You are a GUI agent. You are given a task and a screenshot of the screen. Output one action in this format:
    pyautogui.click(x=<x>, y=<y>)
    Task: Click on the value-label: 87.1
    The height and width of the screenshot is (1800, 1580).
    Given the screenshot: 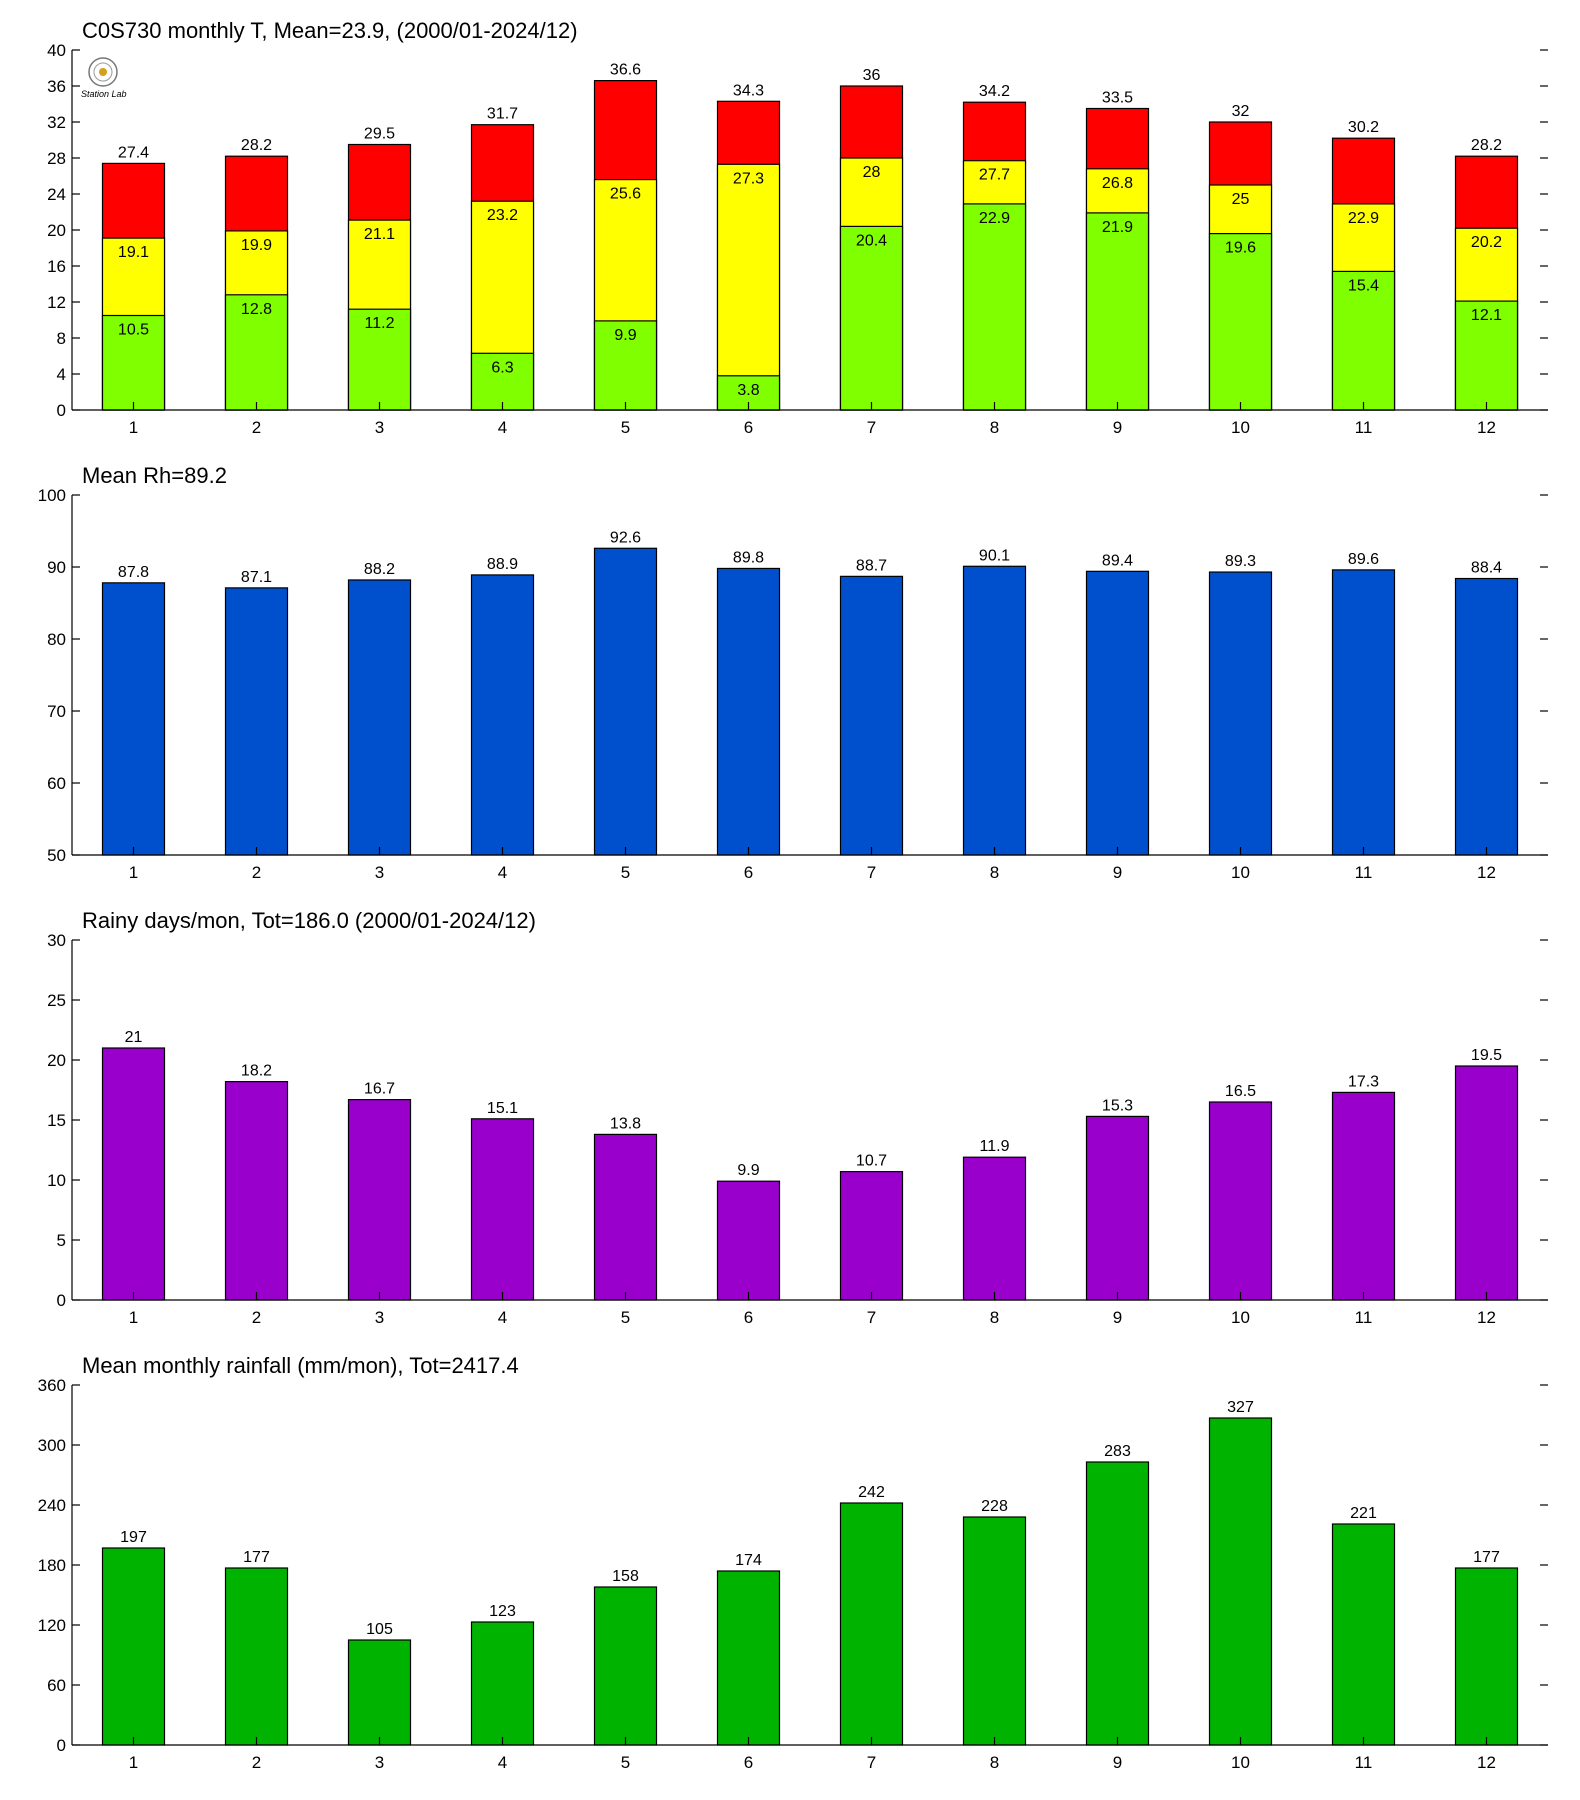 What is the action you would take?
    pyautogui.click(x=256, y=577)
    